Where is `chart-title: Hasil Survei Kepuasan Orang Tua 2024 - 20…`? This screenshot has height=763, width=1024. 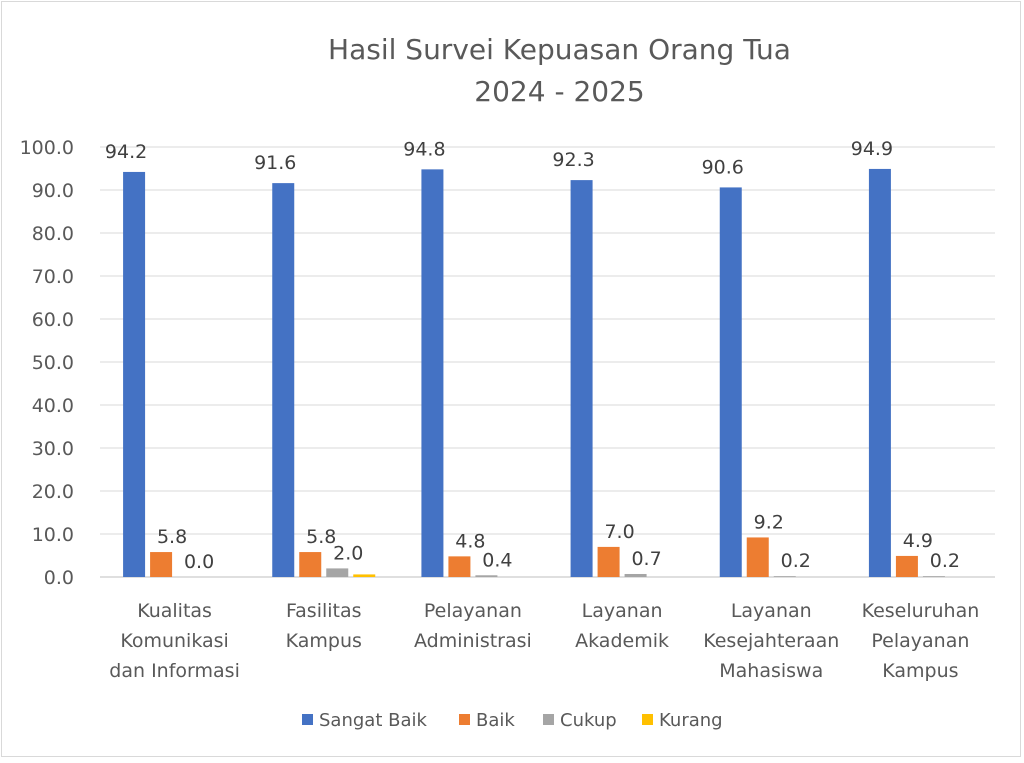
chart-title: Hasil Survei Kepuasan Orang Tua 2024 - 20… is located at coordinates (559, 70).